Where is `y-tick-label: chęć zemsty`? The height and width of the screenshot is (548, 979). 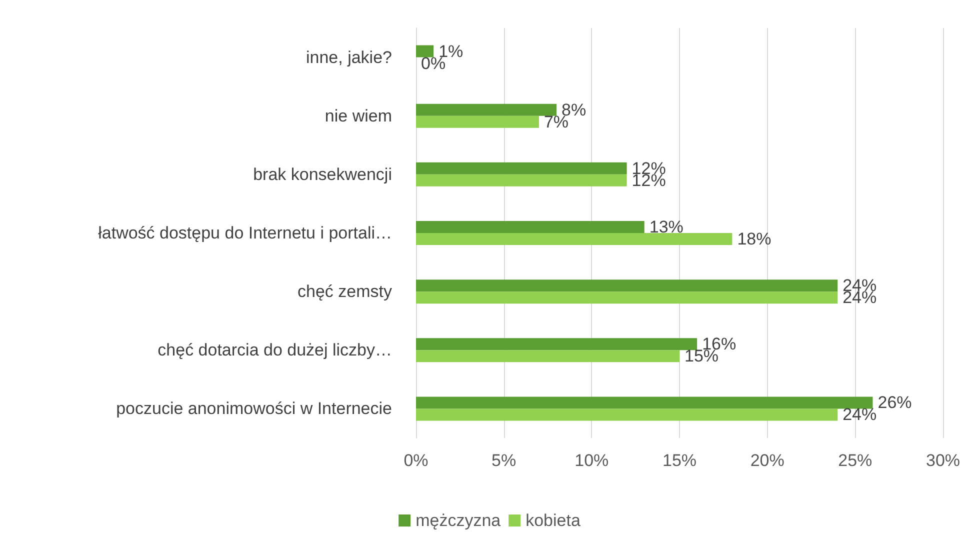 y-tick-label: chęć zemsty is located at coordinates (345, 292).